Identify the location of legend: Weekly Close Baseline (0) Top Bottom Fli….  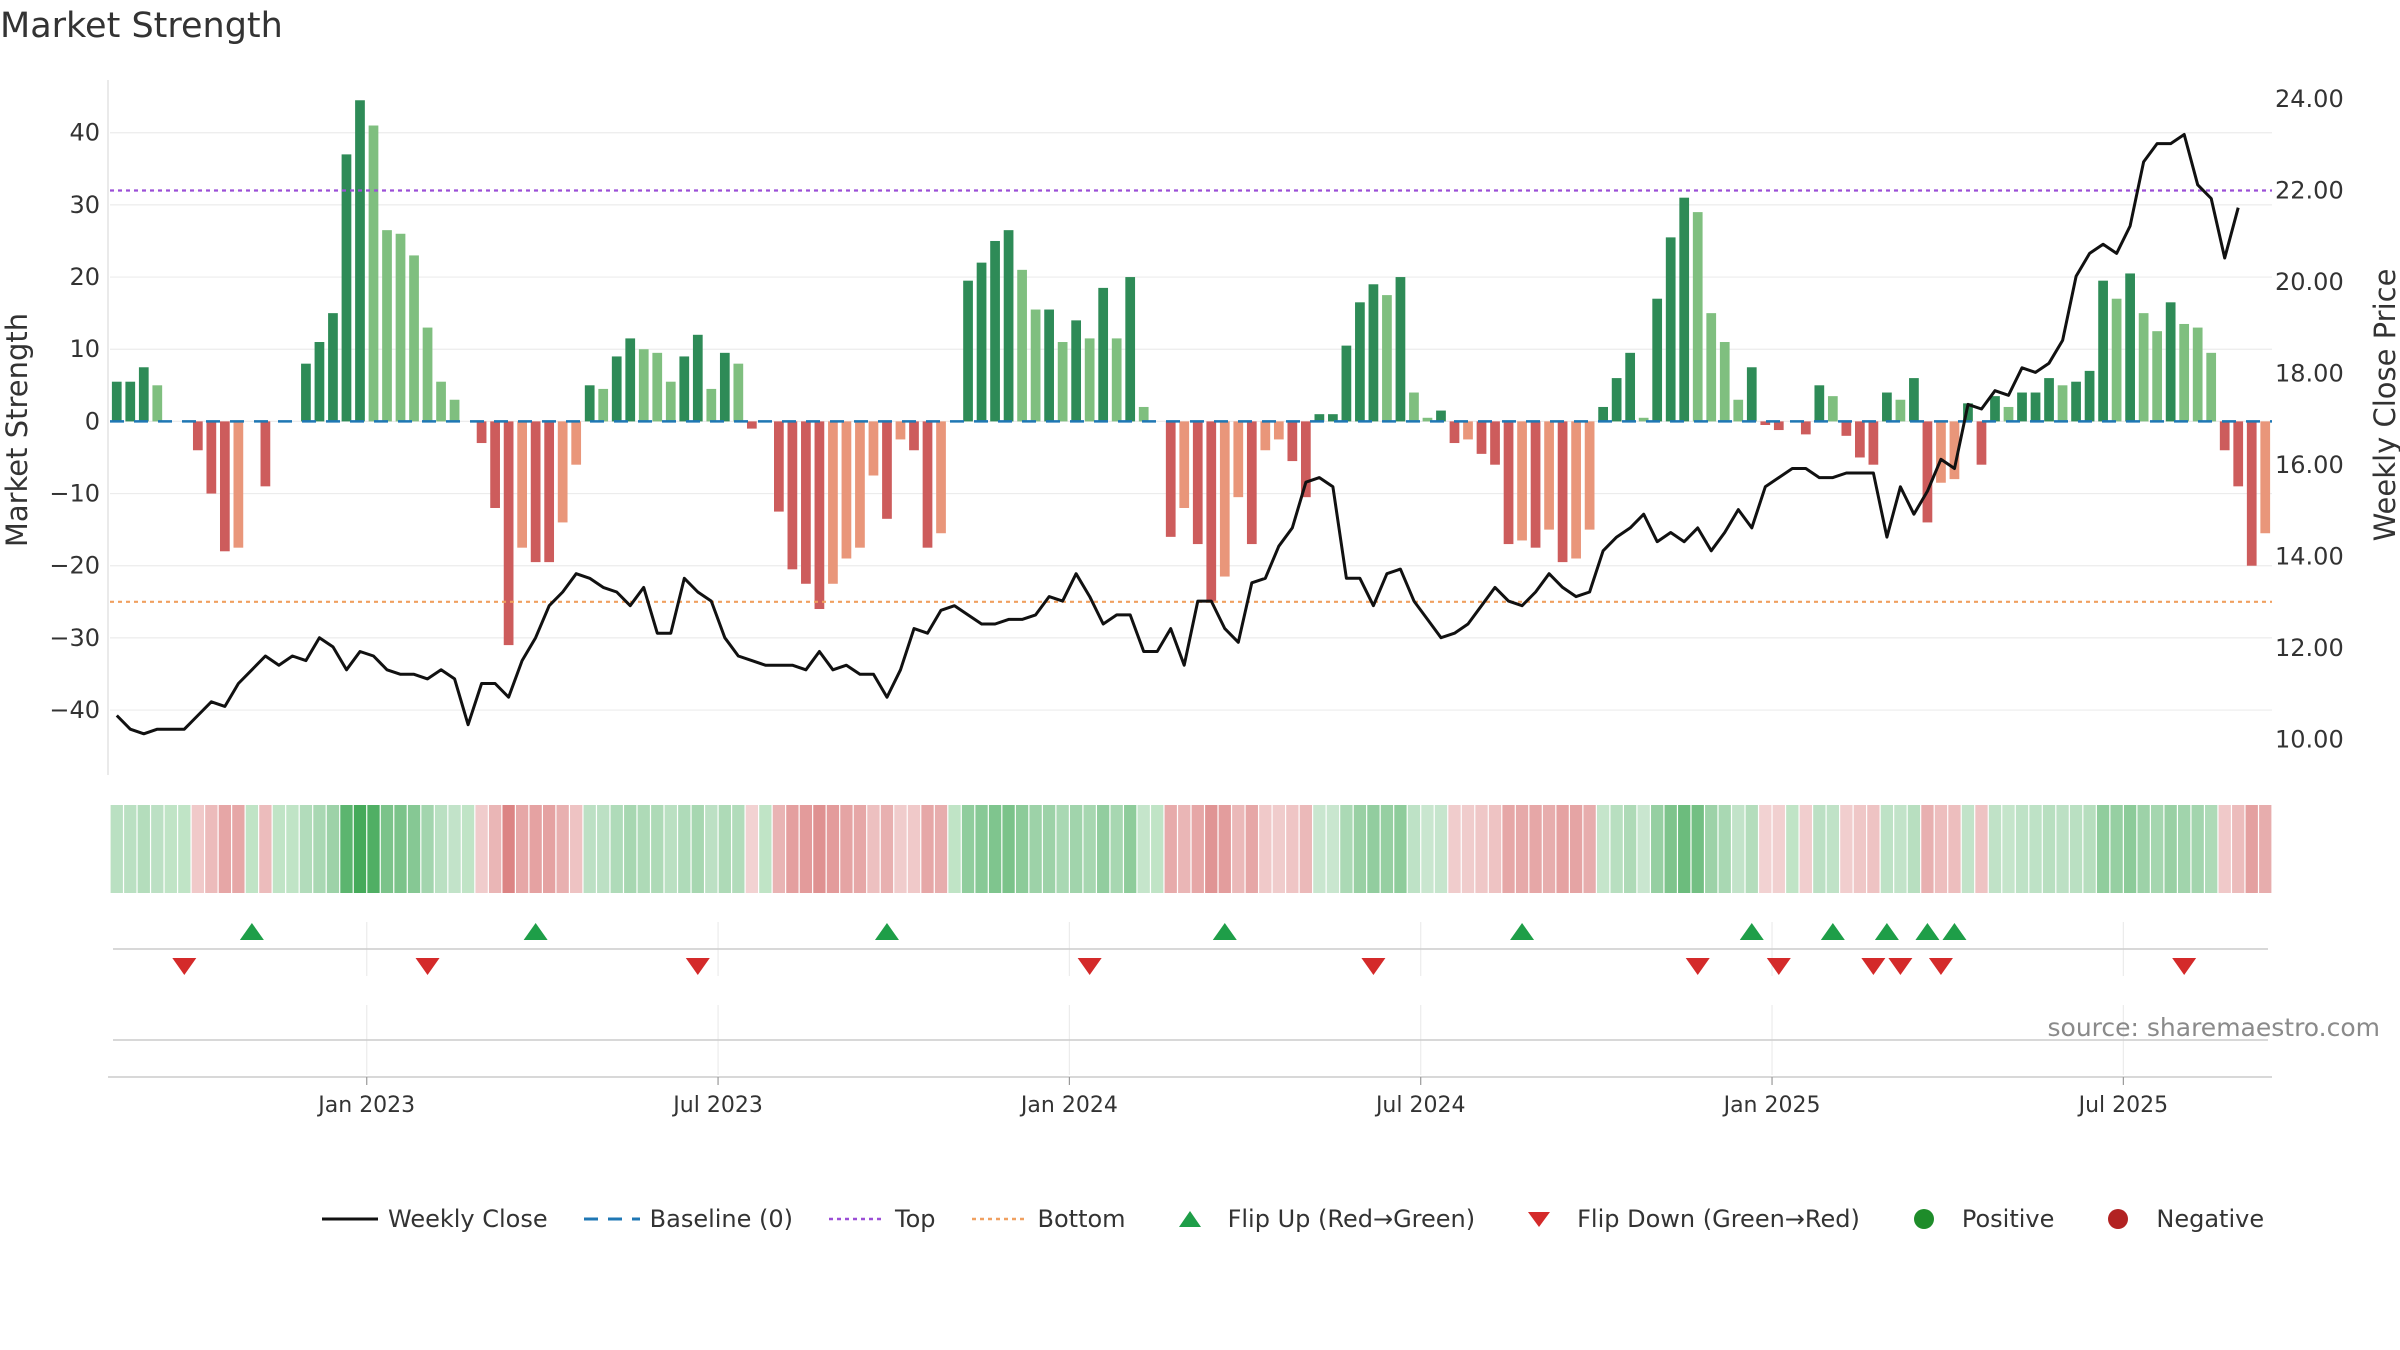
(1309, 1219).